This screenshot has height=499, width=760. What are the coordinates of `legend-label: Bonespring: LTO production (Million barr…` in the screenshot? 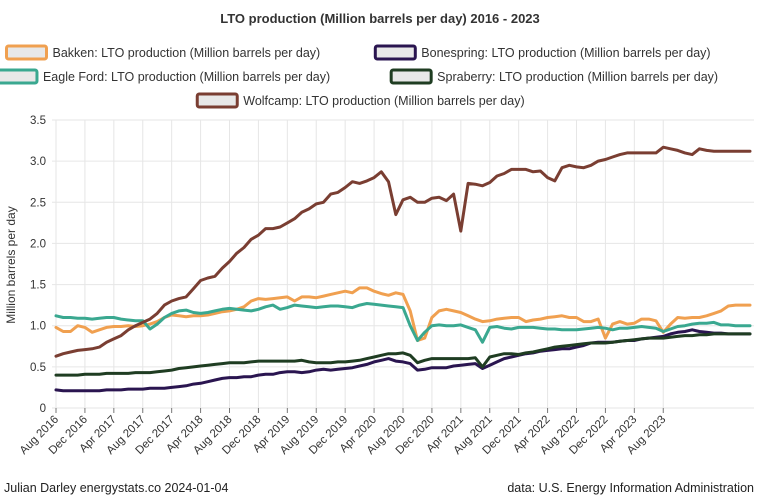 It's located at (565, 53).